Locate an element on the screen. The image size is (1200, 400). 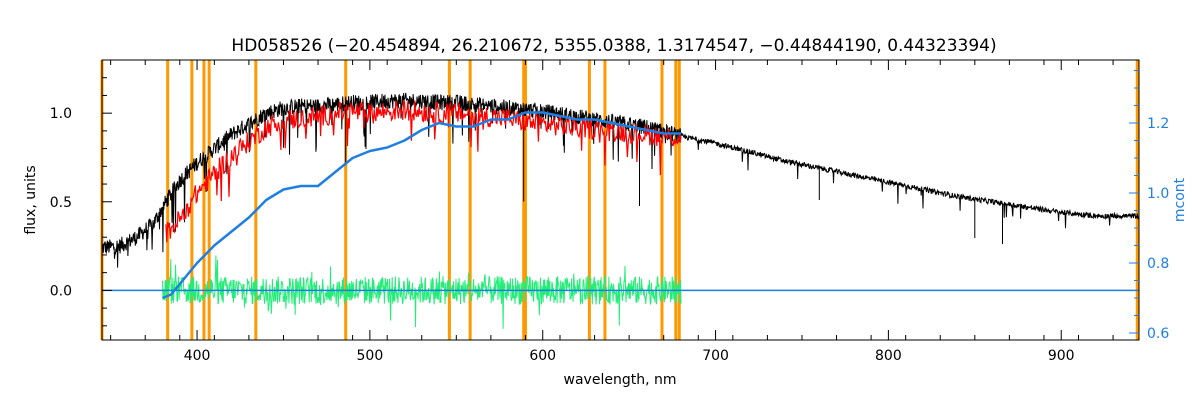
x-tick-label: 400 is located at coordinates (197, 356).